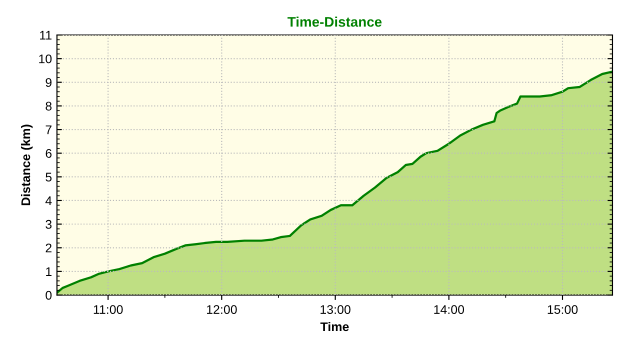  Describe the element at coordinates (49, 129) in the screenshot. I see `y-tick-label: 7` at that location.